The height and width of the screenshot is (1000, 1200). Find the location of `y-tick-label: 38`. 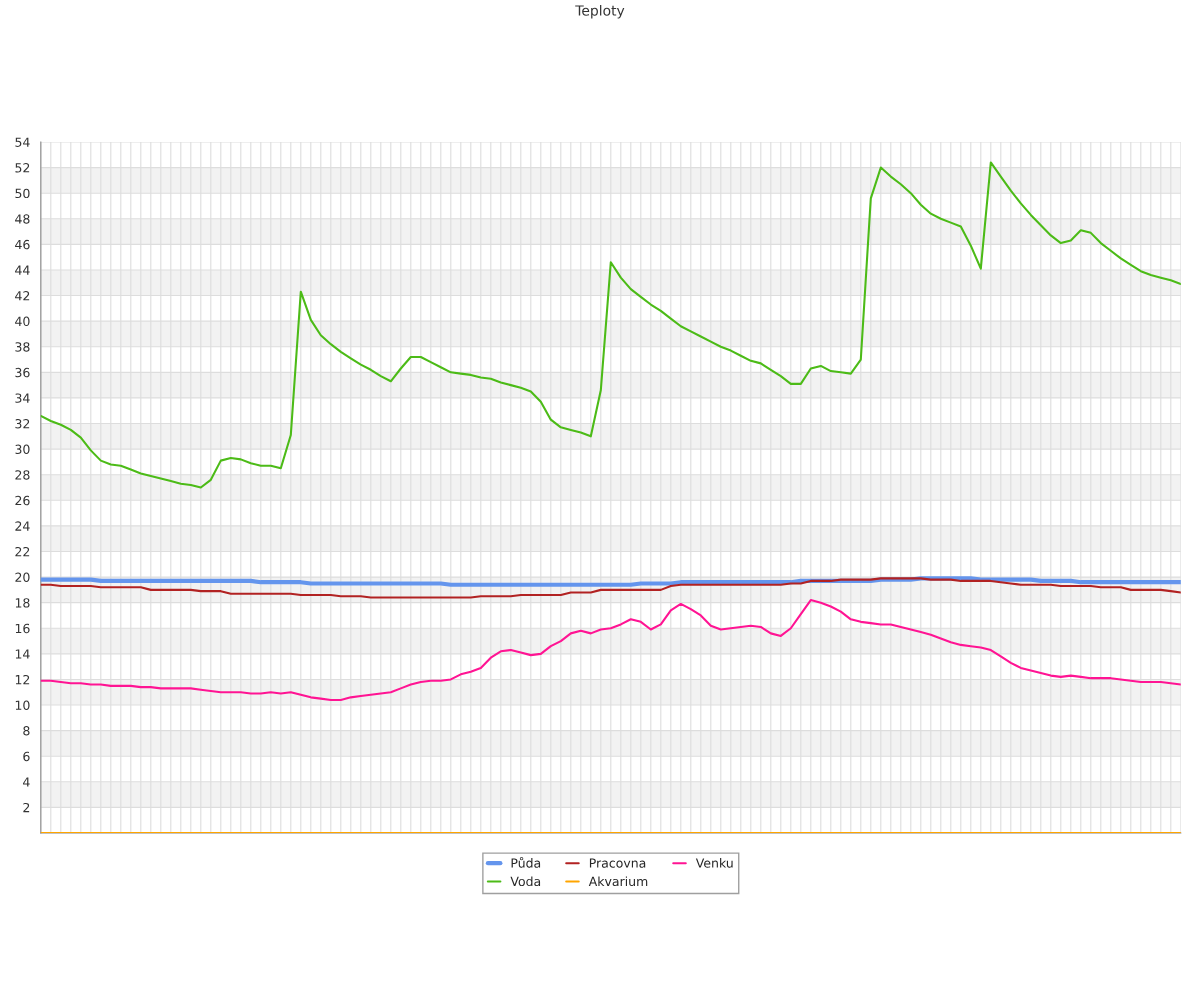

y-tick-label: 38 is located at coordinates (22, 347).